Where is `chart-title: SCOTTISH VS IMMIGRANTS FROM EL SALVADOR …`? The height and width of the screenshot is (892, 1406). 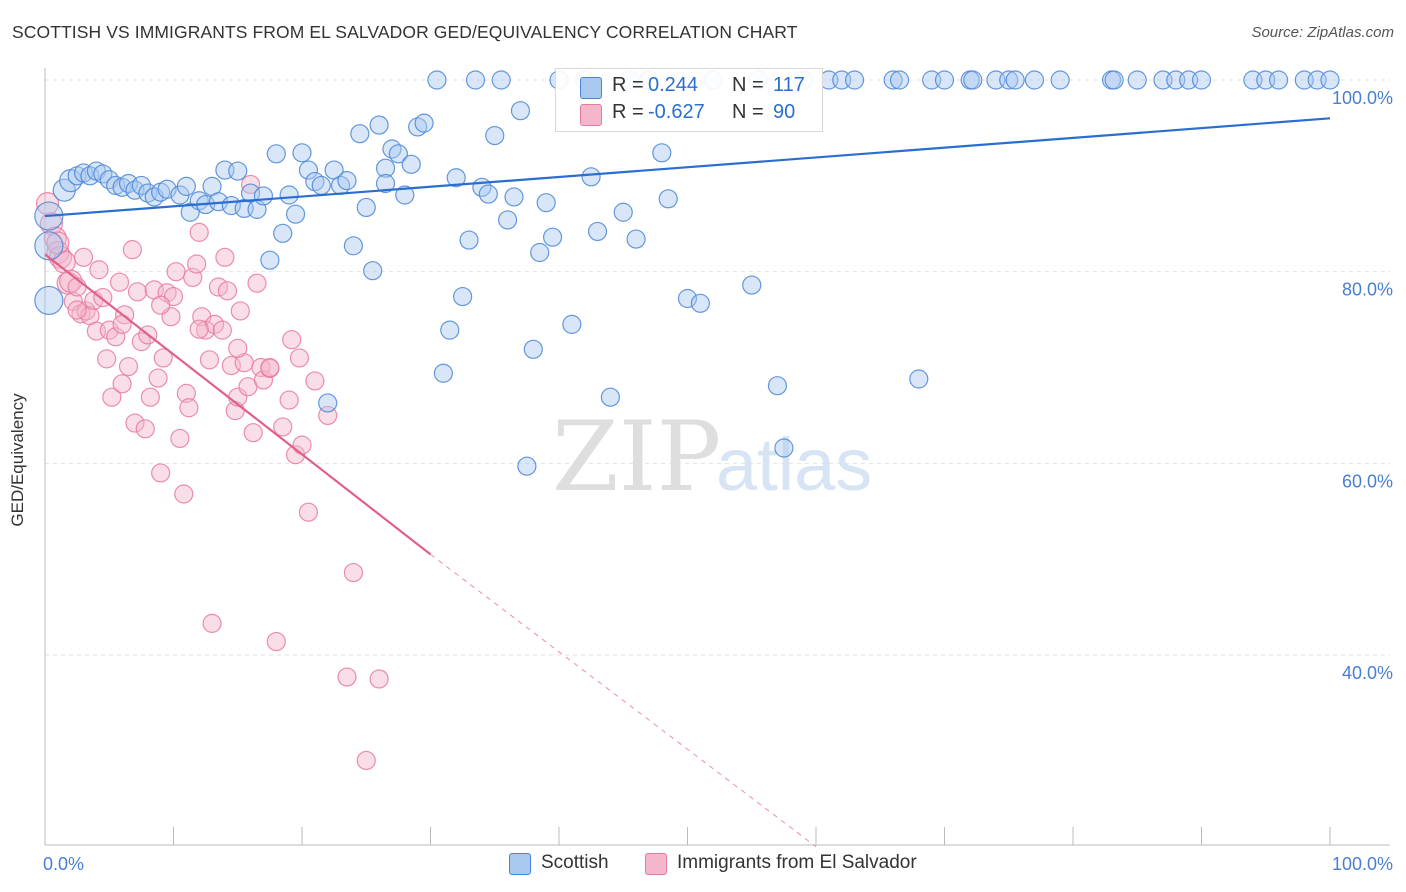
chart-title: SCOTTISH VS IMMIGRANTS FROM EL SALVADOR … is located at coordinates (405, 32).